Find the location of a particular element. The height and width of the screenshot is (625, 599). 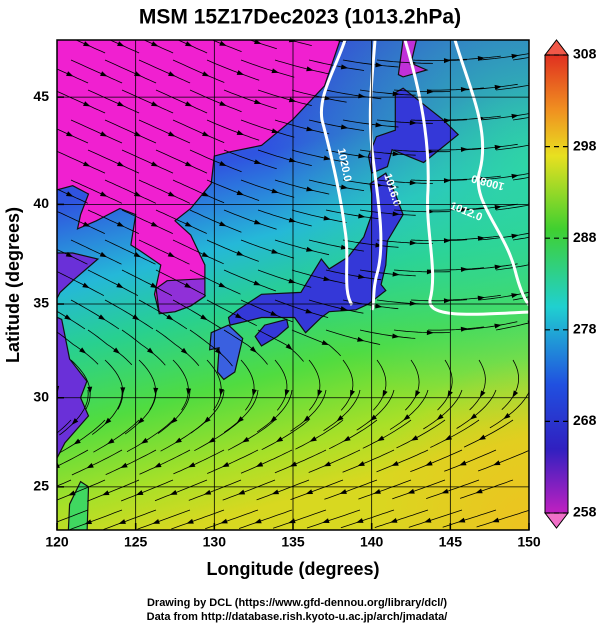

colorbar-extend-bottom is located at coordinates (556, 520).